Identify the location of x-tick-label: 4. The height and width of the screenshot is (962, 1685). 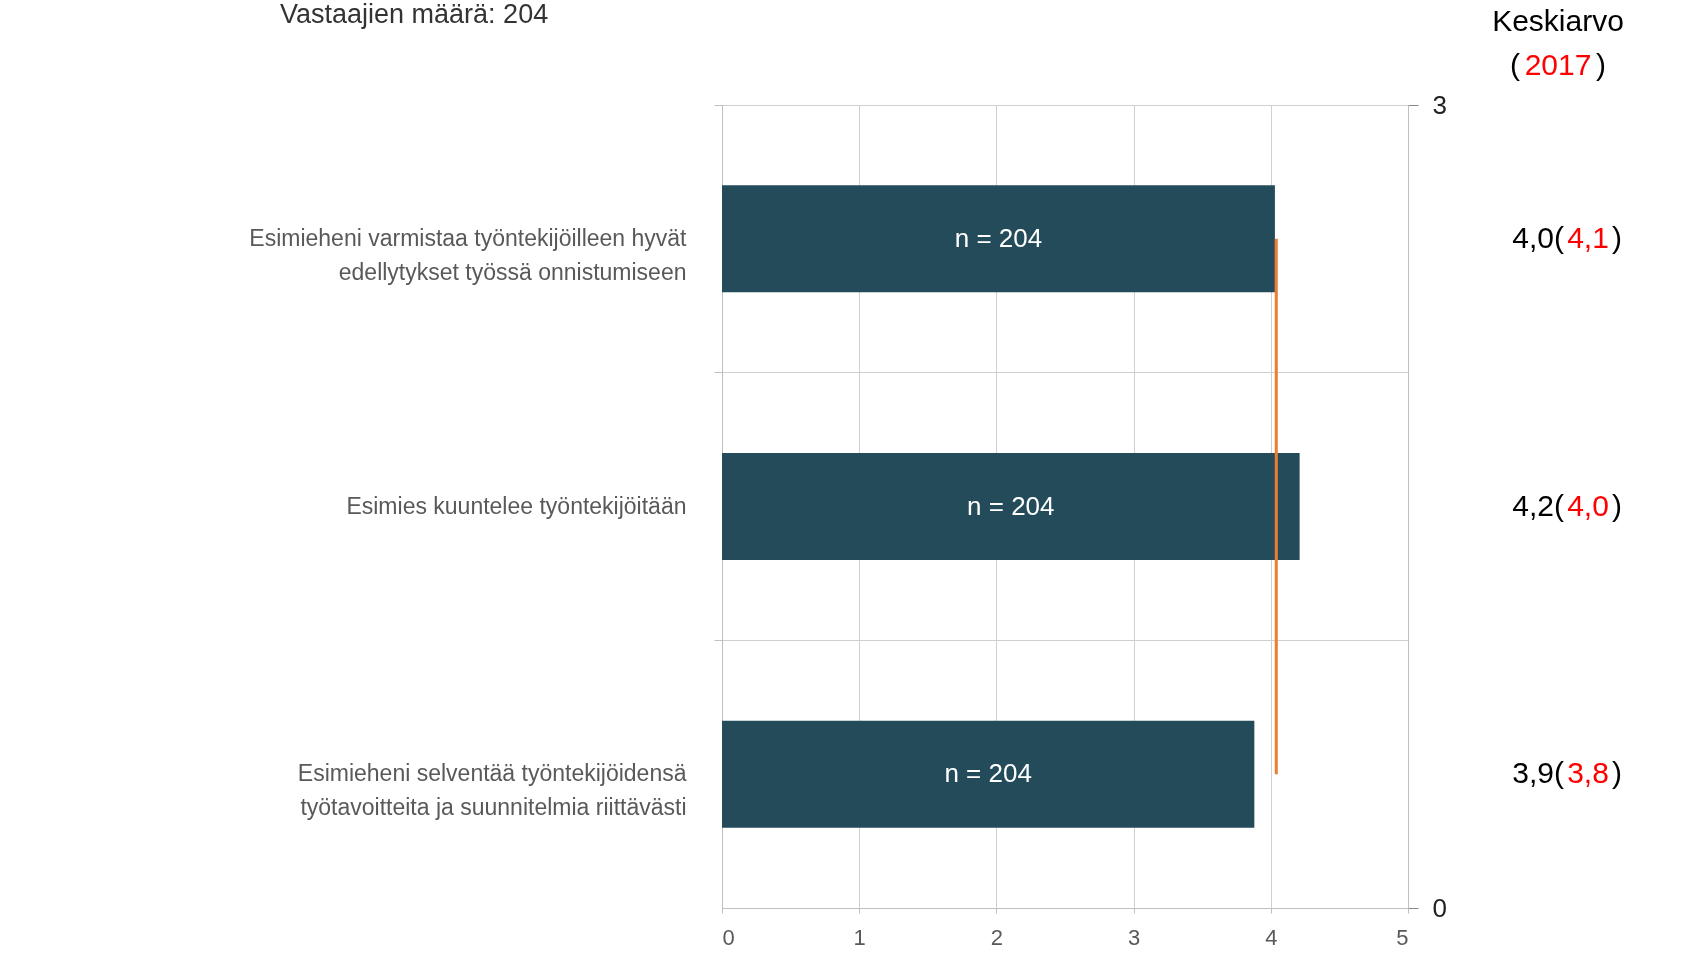
(1271, 937).